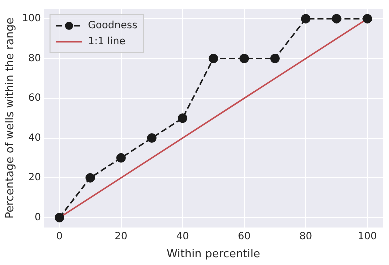  Describe the element at coordinates (183, 236) in the screenshot. I see `x-tick-label: 40` at that location.